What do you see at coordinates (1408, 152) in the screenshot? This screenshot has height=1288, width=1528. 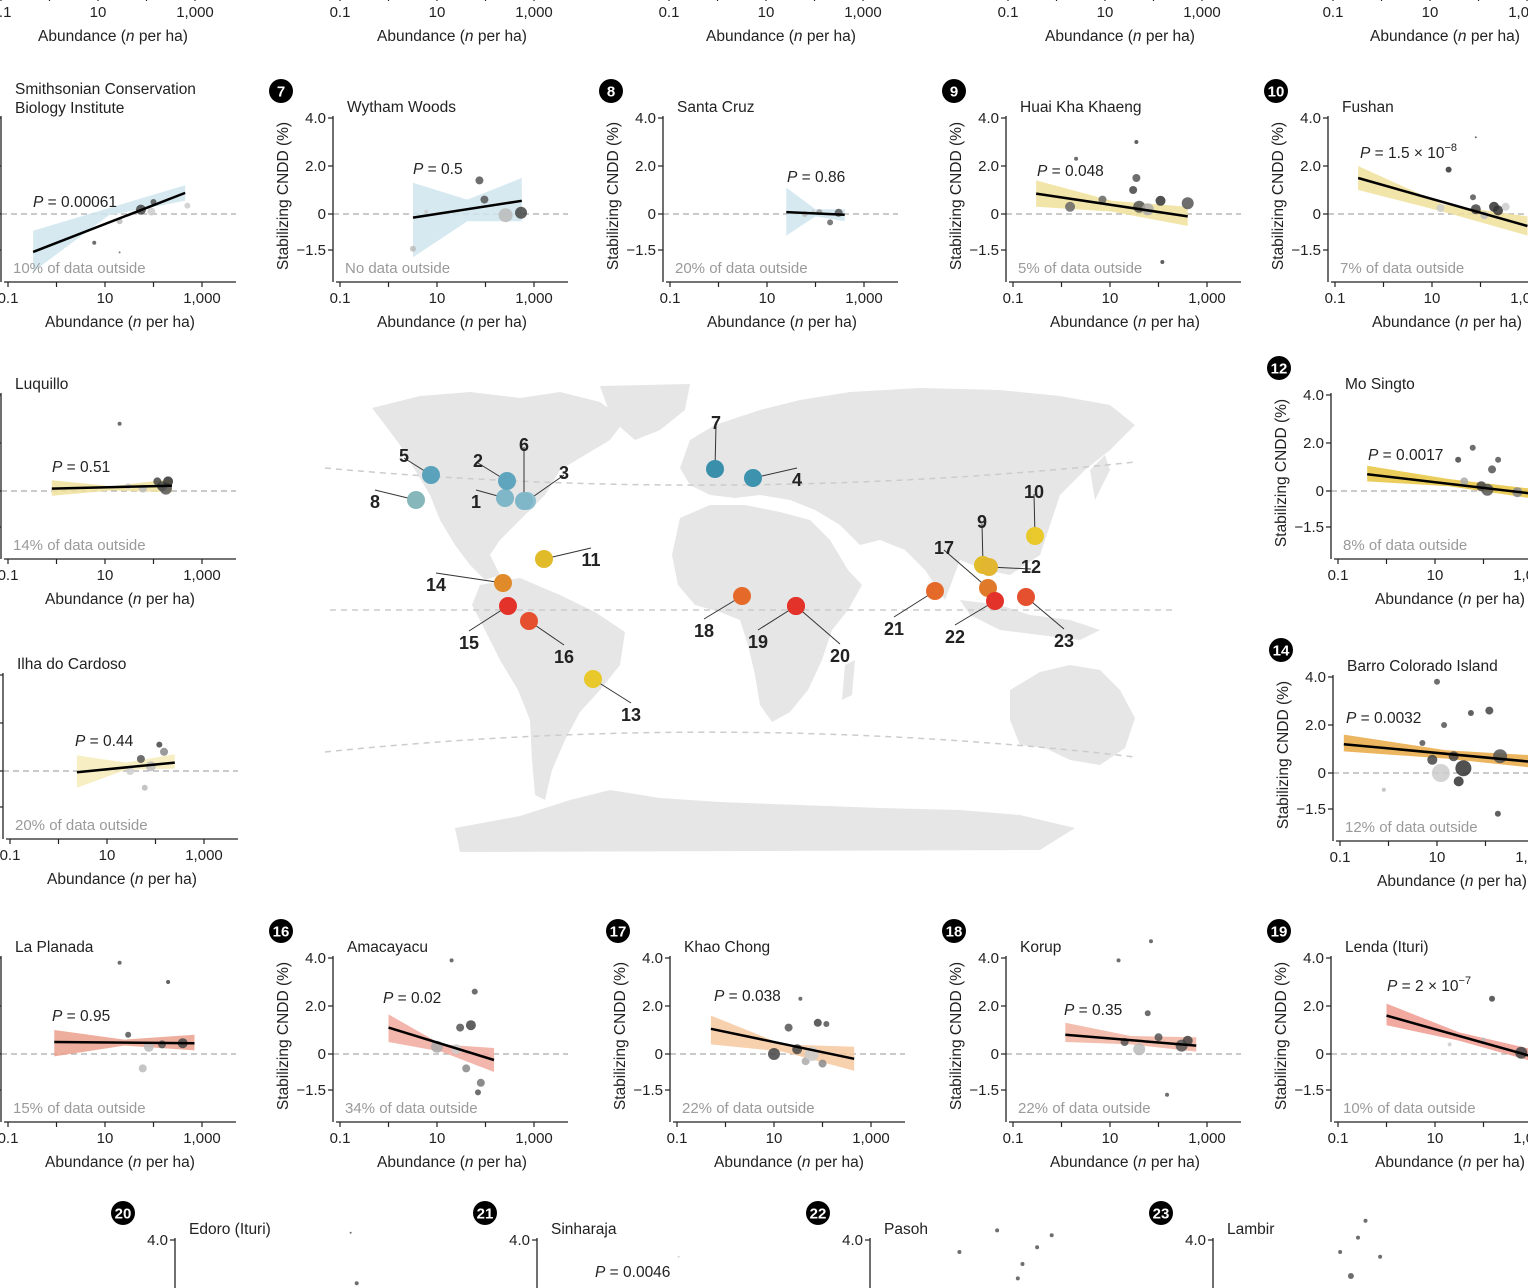 I see `p-value-label: P = 1.5 × 10−8` at bounding box center [1408, 152].